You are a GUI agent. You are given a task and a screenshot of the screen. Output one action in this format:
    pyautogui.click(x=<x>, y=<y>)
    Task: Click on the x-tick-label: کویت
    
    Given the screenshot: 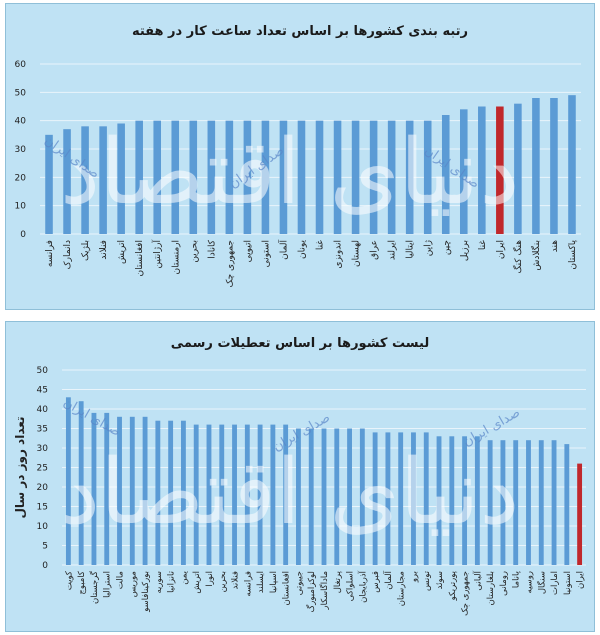 What is the action you would take?
    pyautogui.click(x=69, y=580)
    